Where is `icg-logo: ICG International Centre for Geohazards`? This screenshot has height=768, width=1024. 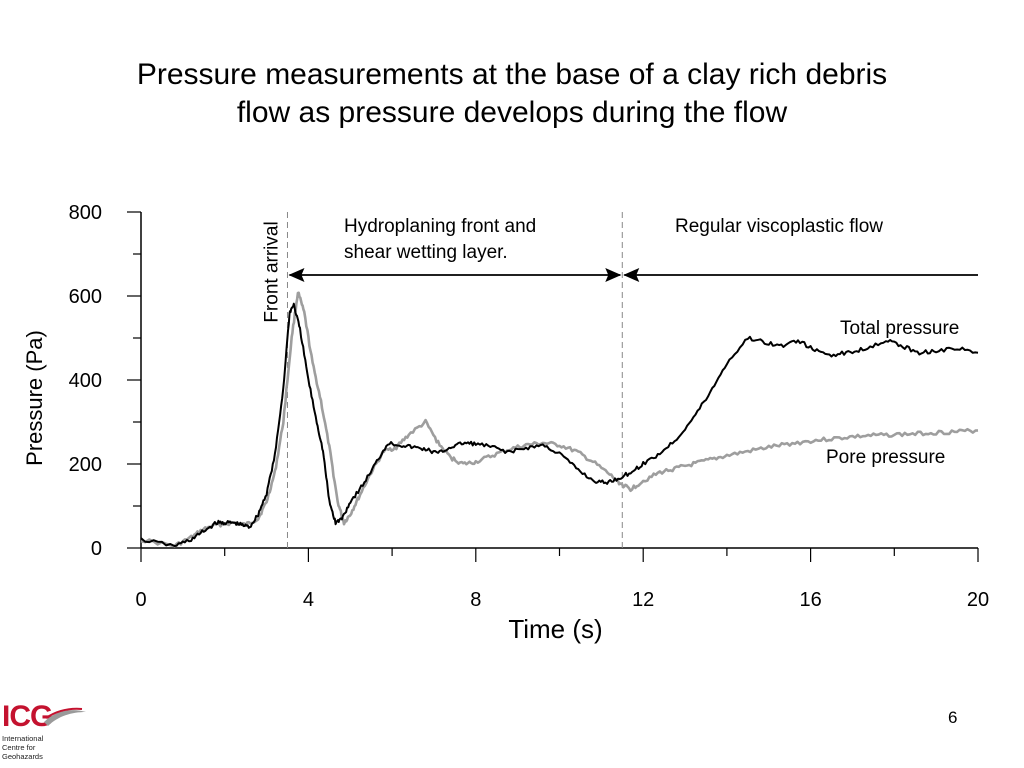
icg-logo: ICG International Centre for Geohazards is located at coordinates (50, 734).